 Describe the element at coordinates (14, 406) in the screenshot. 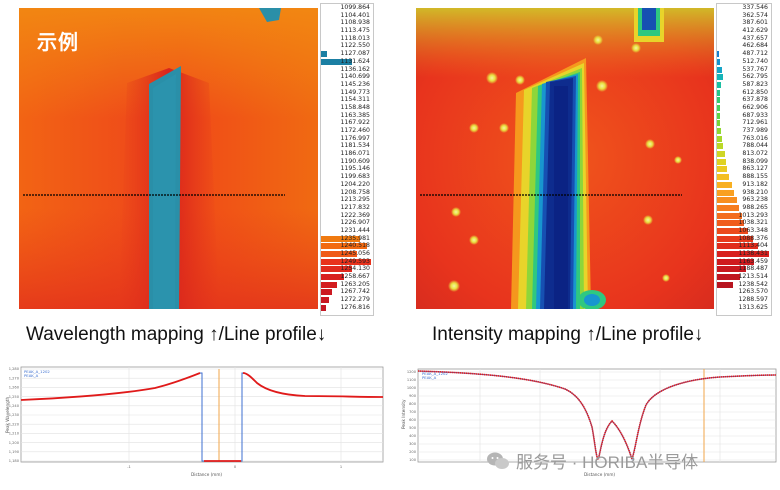

I see `tick-label: 1,240` at that location.